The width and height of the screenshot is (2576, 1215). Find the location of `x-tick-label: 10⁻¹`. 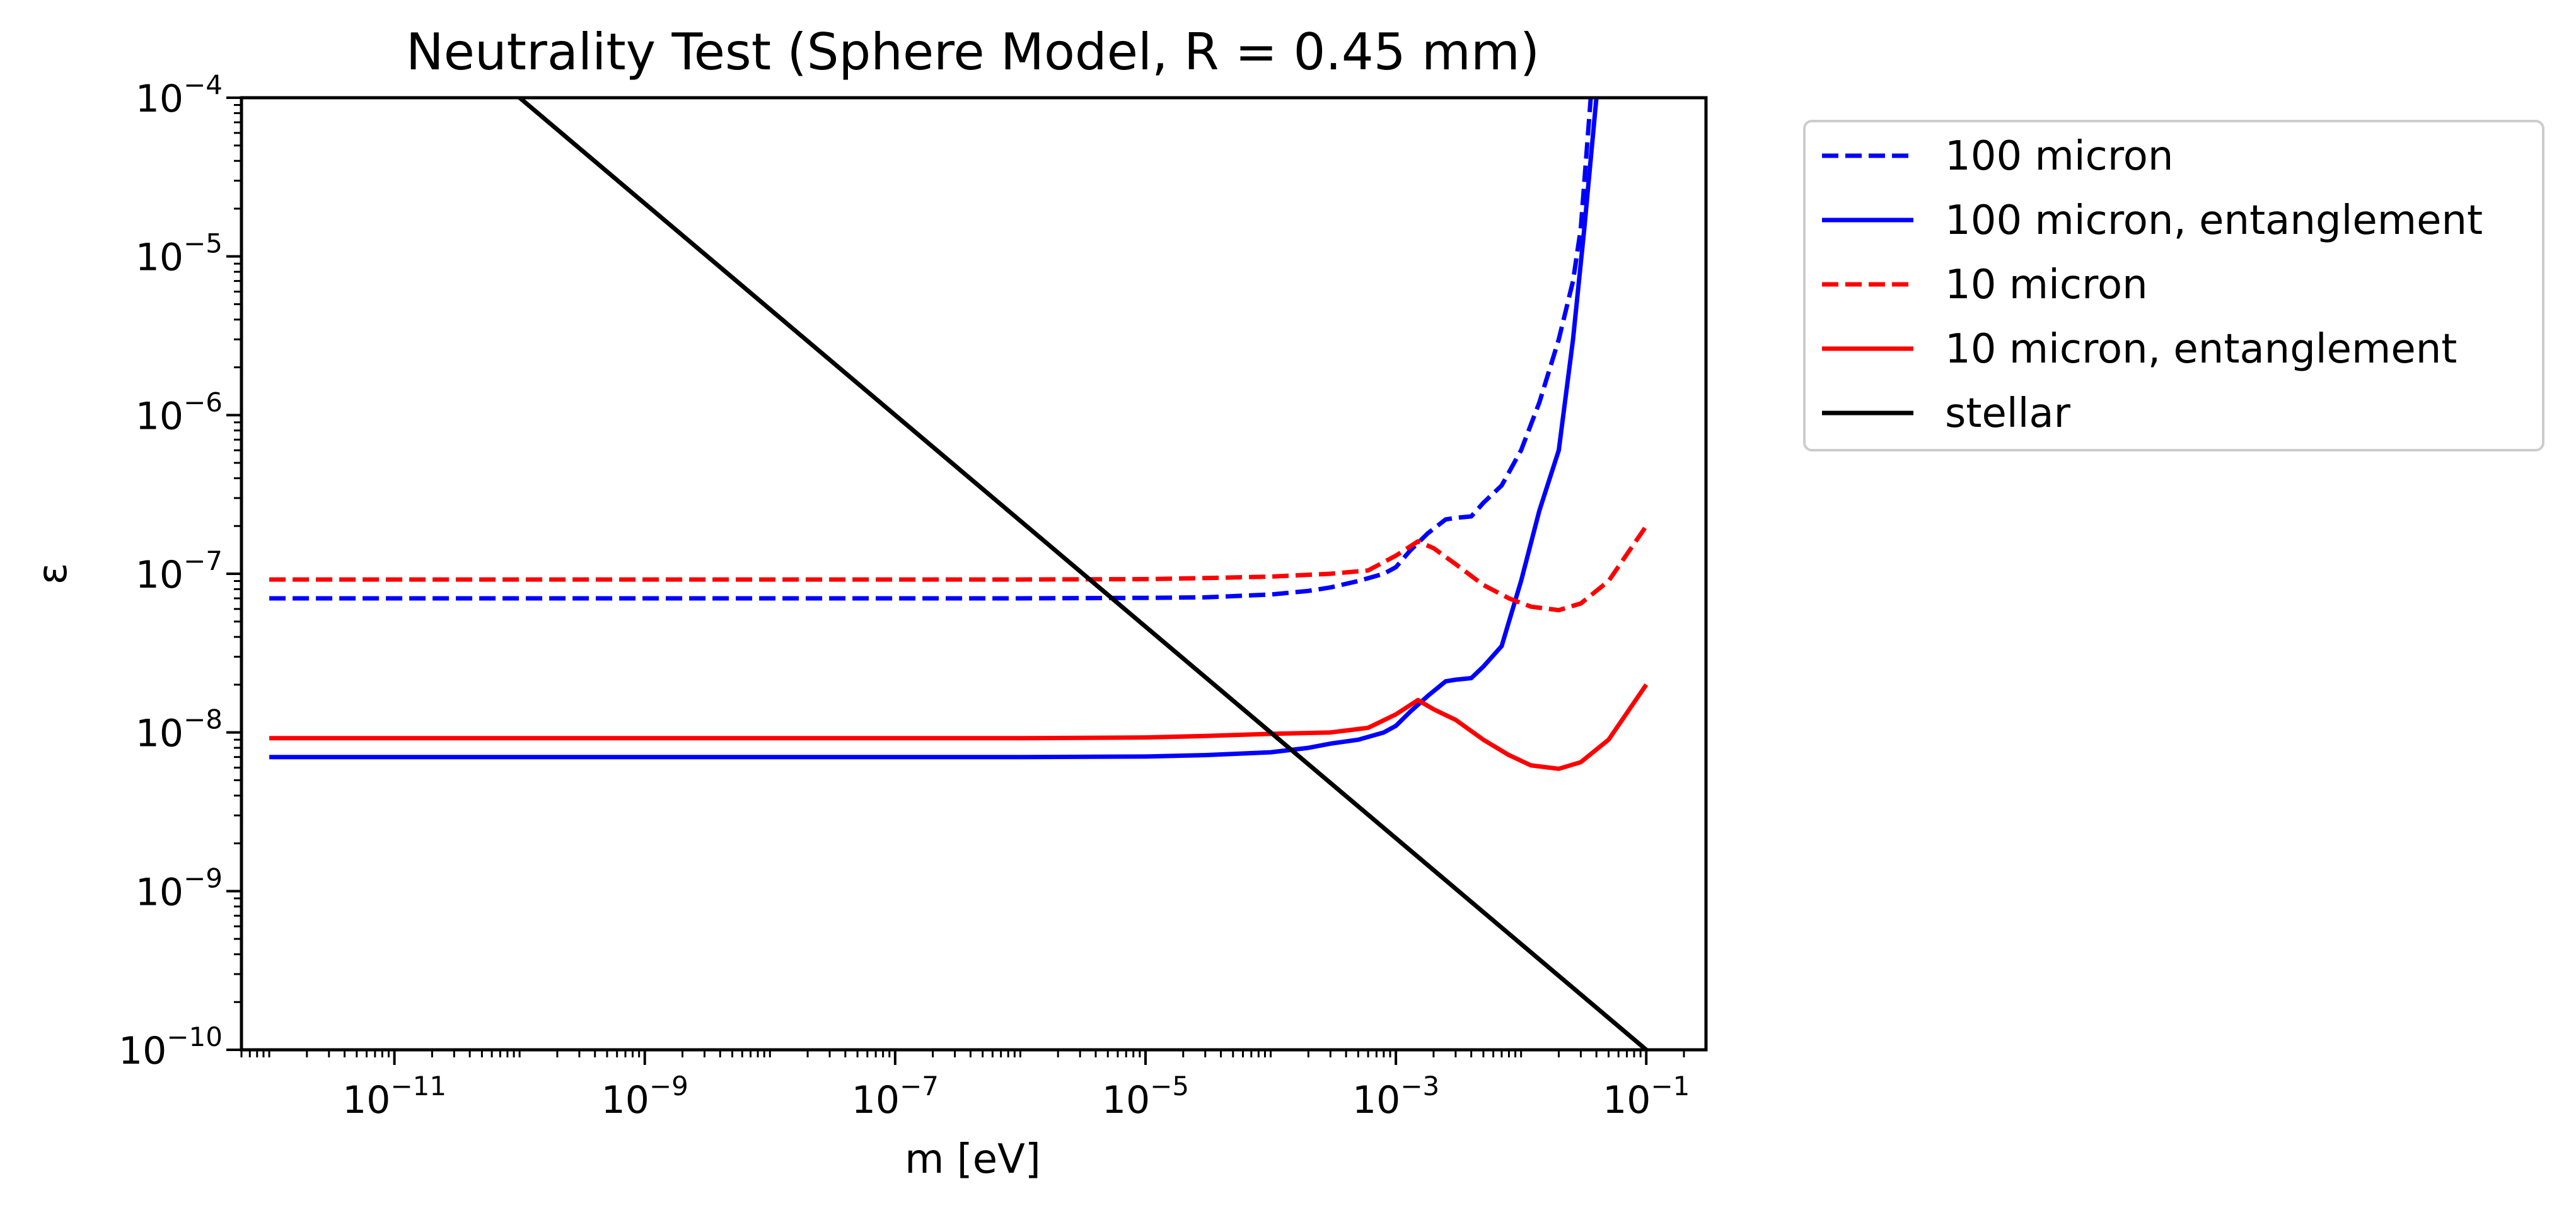

x-tick-label: 10⁻¹ is located at coordinates (1646, 1096).